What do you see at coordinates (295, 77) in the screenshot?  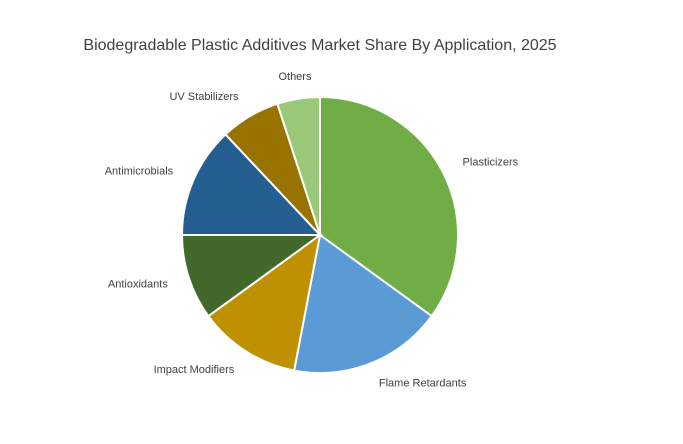 I see `slice-label: Others` at bounding box center [295, 77].